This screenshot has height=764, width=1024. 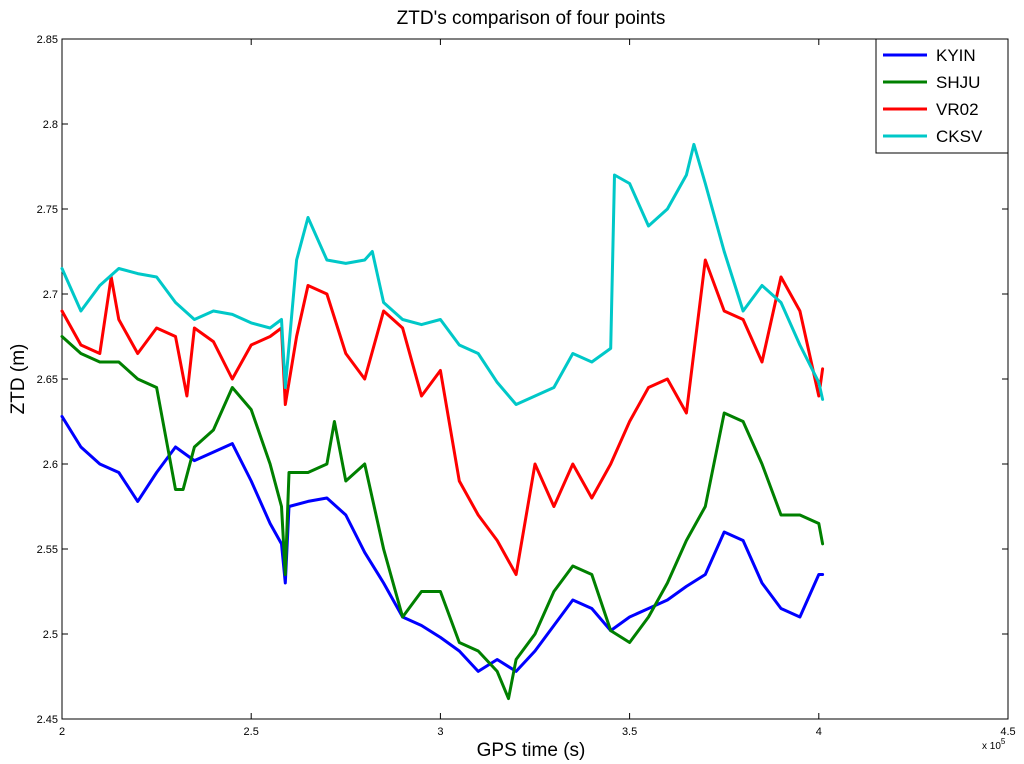 What do you see at coordinates (18, 379) in the screenshot?
I see `y-axis-title: ZTD (m)` at bounding box center [18, 379].